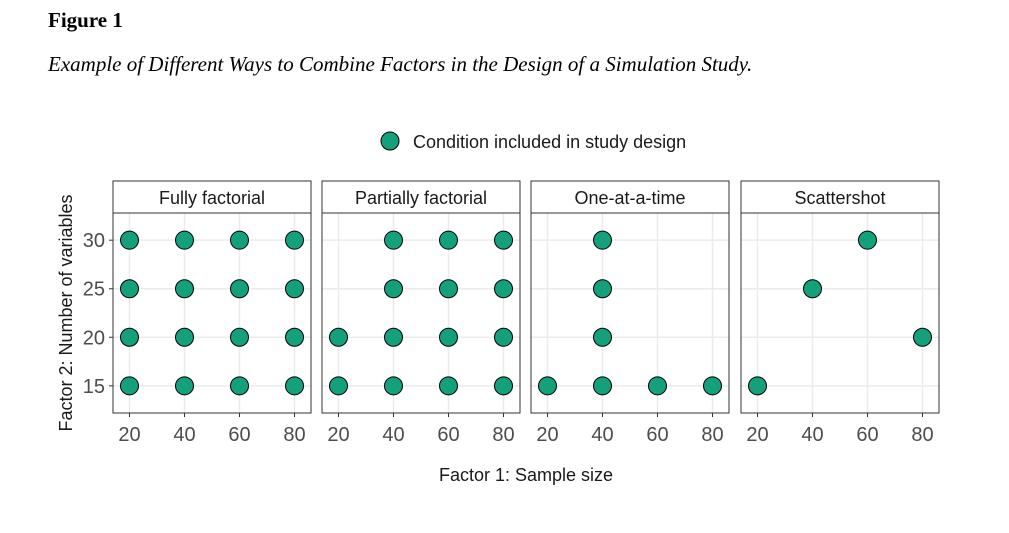 The image size is (1009, 533). Describe the element at coordinates (212, 198) in the screenshot. I see `panel-title-fully-factorial: Fully factorial` at that location.